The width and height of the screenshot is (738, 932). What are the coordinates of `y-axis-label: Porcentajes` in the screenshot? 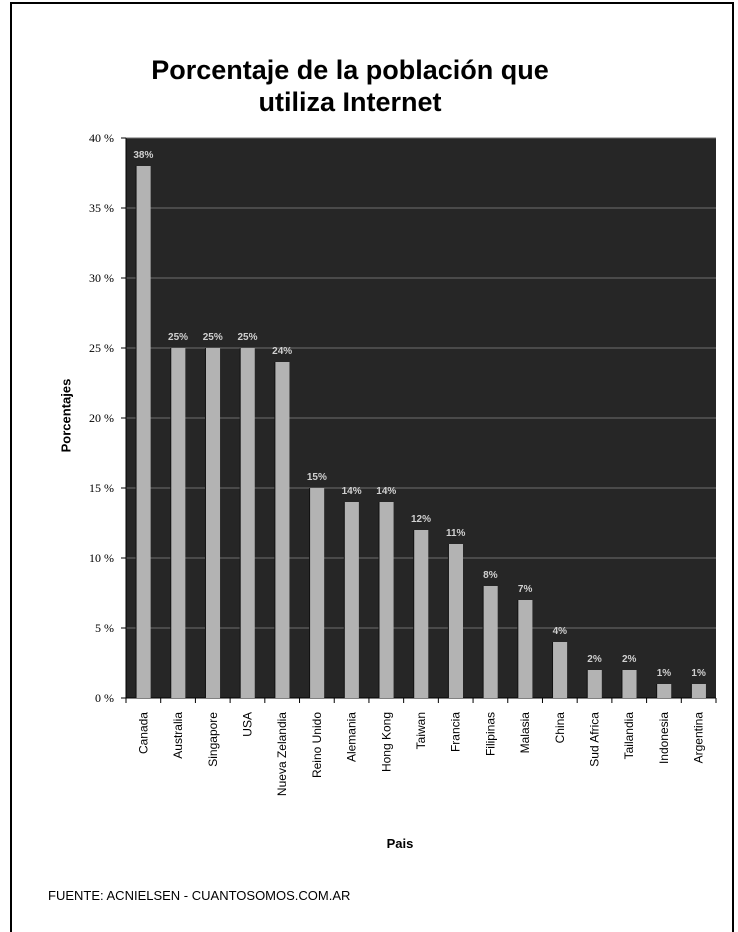 It's located at (66, 415).